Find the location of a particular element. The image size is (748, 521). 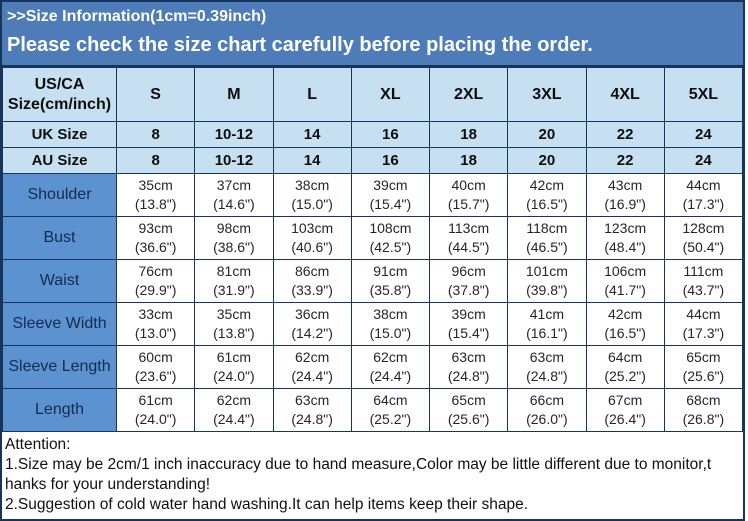

inch-value: (24.4") is located at coordinates (312, 376).